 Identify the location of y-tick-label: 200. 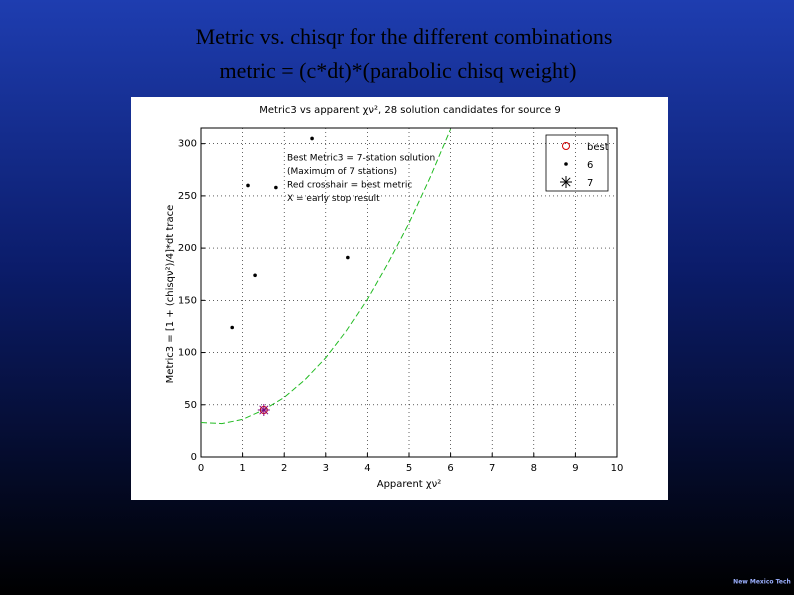
(187, 248).